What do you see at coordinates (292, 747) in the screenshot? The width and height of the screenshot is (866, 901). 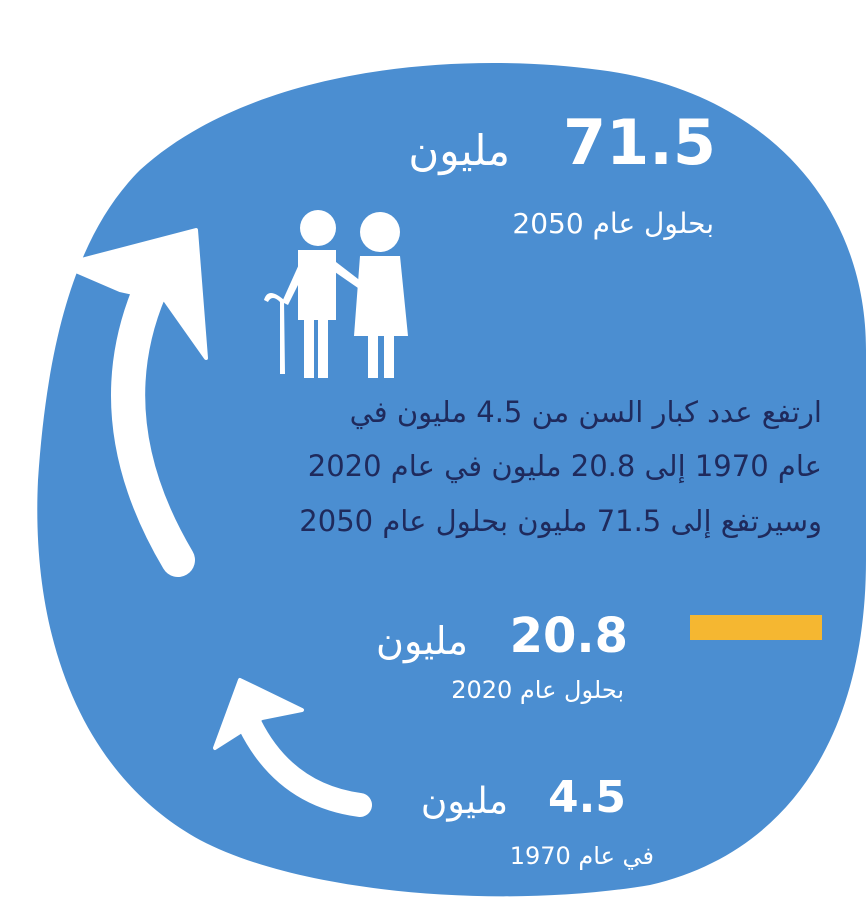 I see `small-arrow` at bounding box center [292, 747].